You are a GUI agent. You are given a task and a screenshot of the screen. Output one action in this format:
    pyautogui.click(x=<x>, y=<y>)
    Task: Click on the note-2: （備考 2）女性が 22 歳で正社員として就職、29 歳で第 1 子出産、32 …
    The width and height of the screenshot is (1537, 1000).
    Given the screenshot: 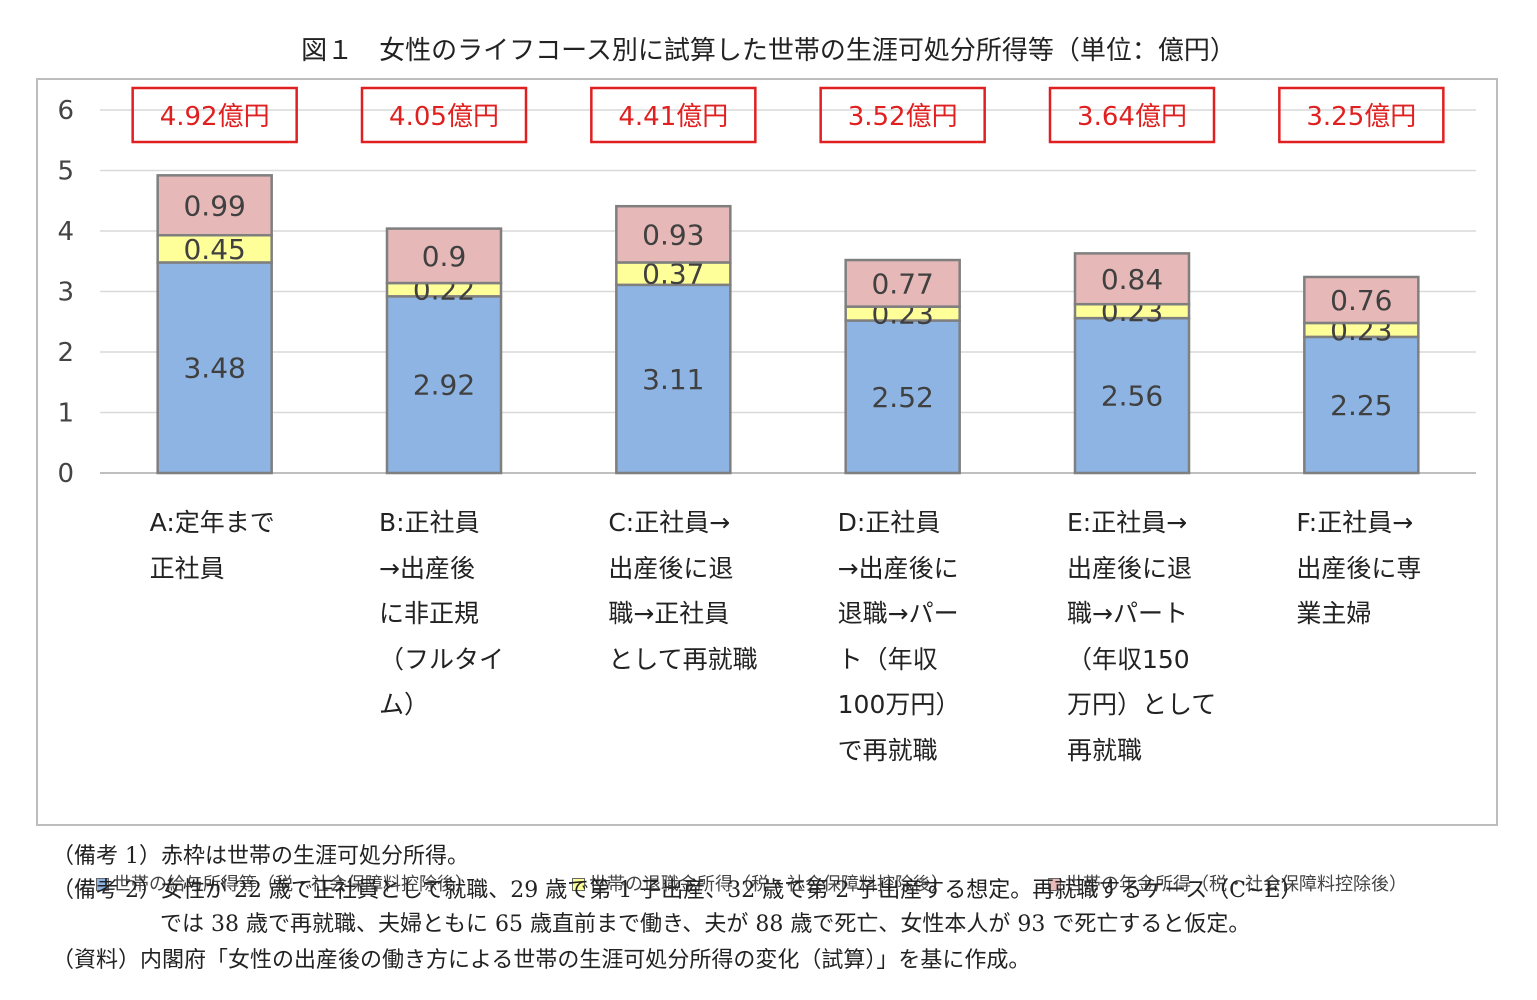 What is the action you would take?
    pyautogui.click(x=677, y=890)
    